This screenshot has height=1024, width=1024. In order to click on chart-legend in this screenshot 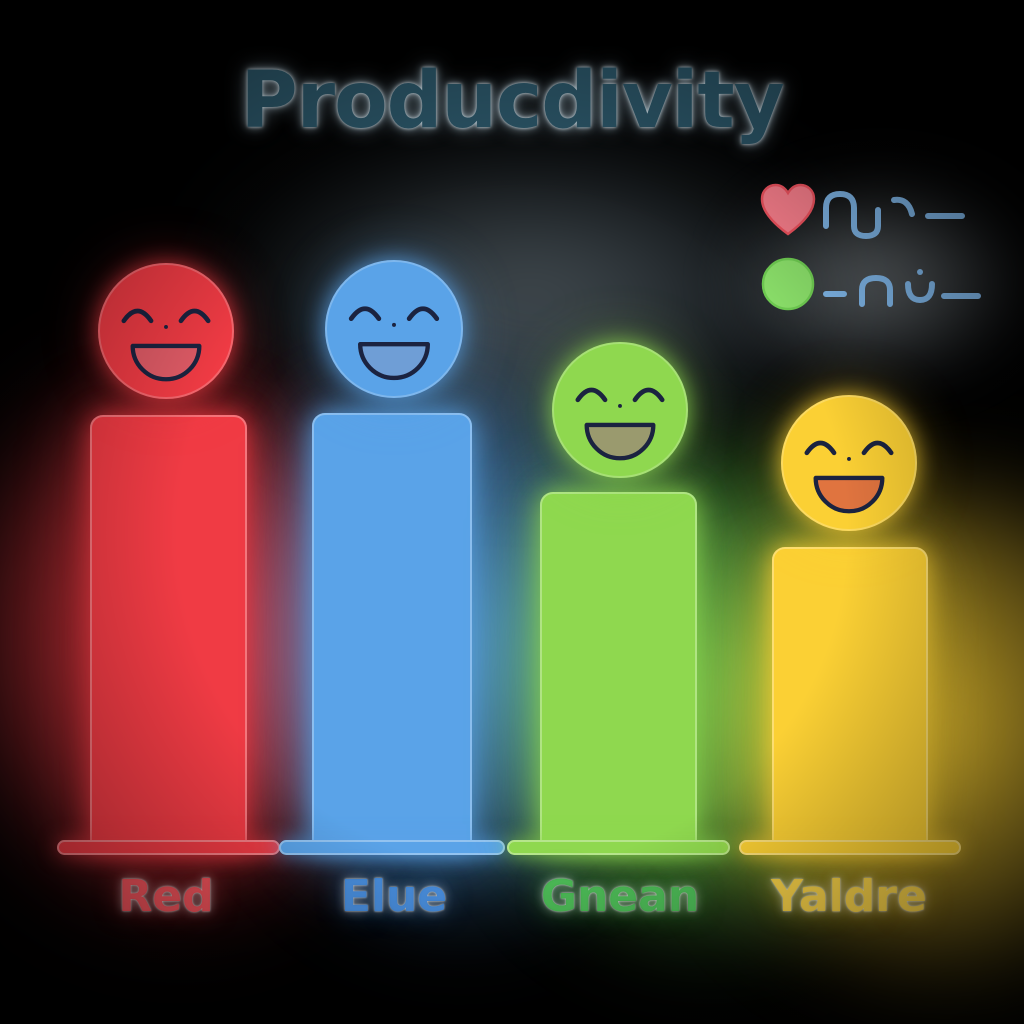, I will do `click(867, 248)`.